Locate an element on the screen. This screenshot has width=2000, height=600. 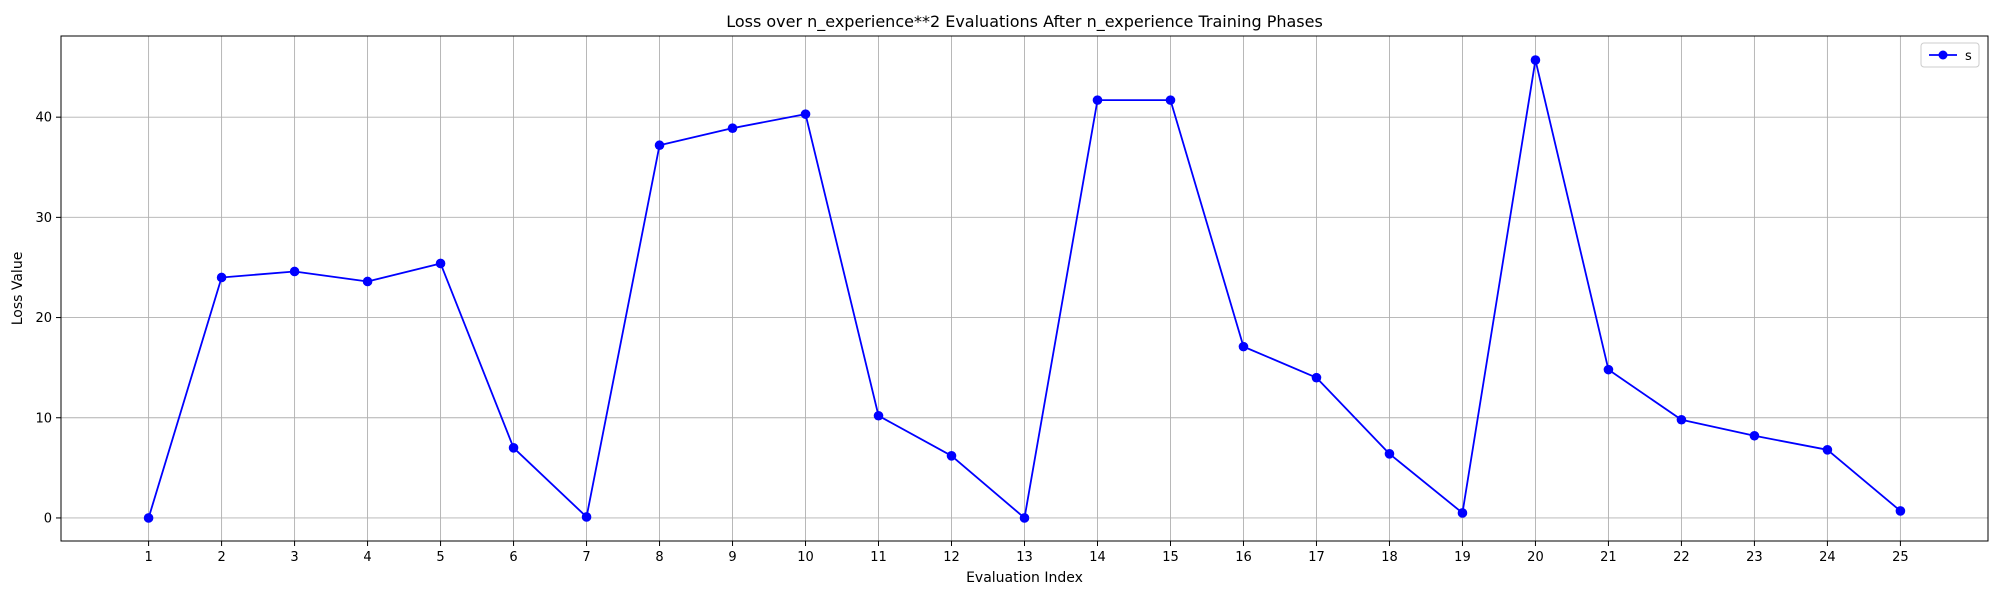
x-tick-label: 7 is located at coordinates (586, 557).